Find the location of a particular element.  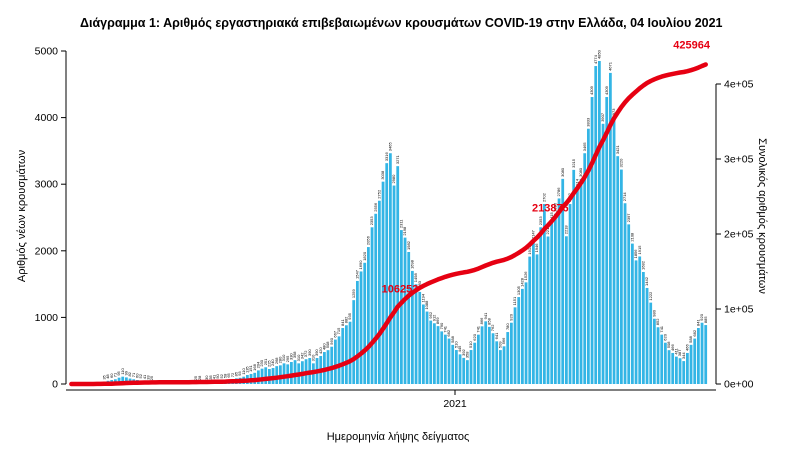

bar-value-label: 508 is located at coordinates (327, 344).